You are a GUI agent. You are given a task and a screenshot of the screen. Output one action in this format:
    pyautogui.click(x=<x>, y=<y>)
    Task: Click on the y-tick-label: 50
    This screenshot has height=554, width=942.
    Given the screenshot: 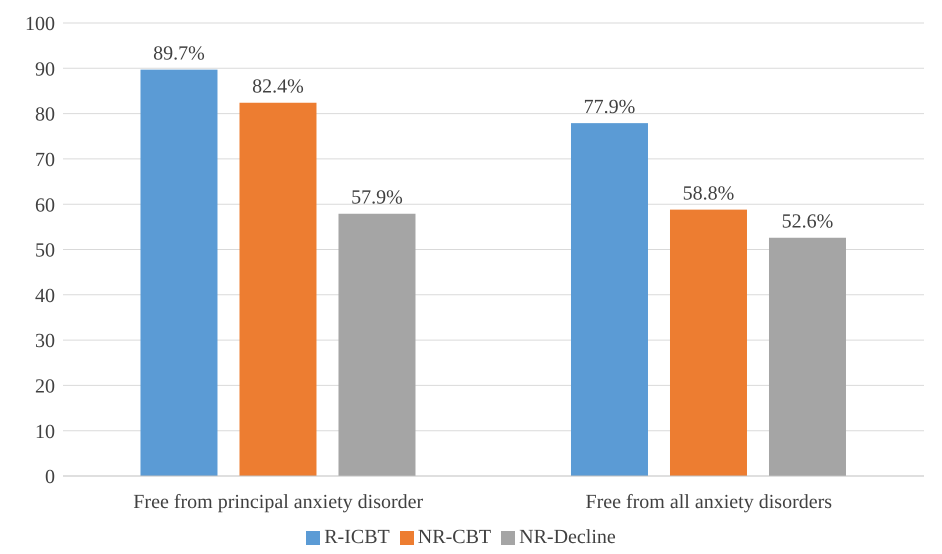 What is the action you would take?
    pyautogui.click(x=45, y=251)
    